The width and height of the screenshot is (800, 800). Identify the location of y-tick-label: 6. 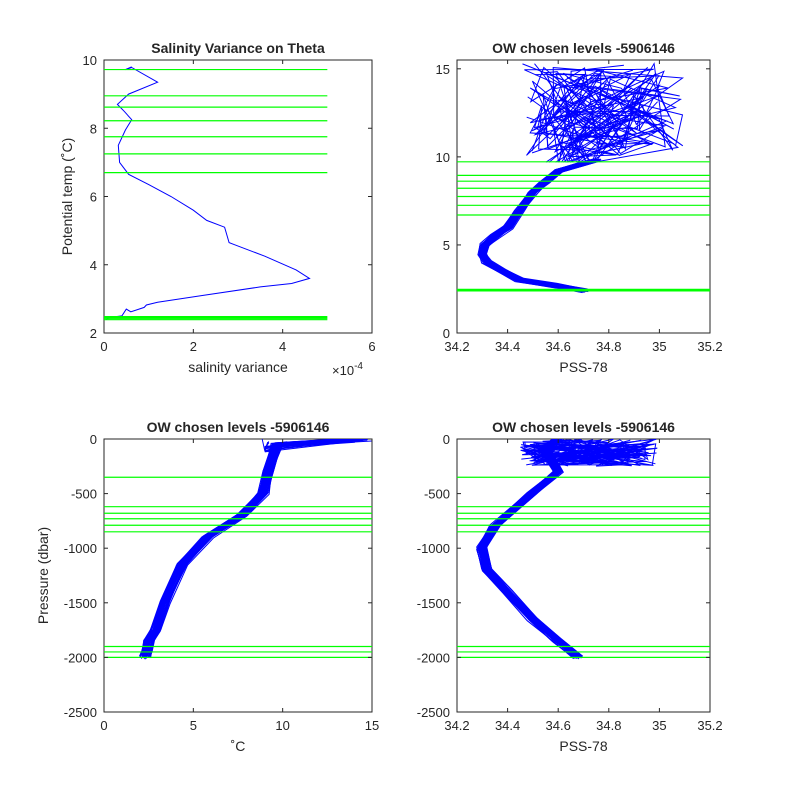
(93, 197).